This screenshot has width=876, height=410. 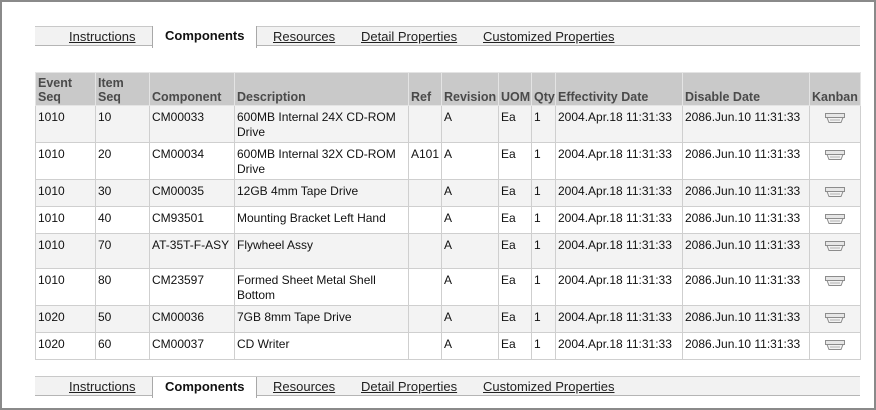 What do you see at coordinates (122, 251) in the screenshot?
I see `cell-item-seq: 70` at bounding box center [122, 251].